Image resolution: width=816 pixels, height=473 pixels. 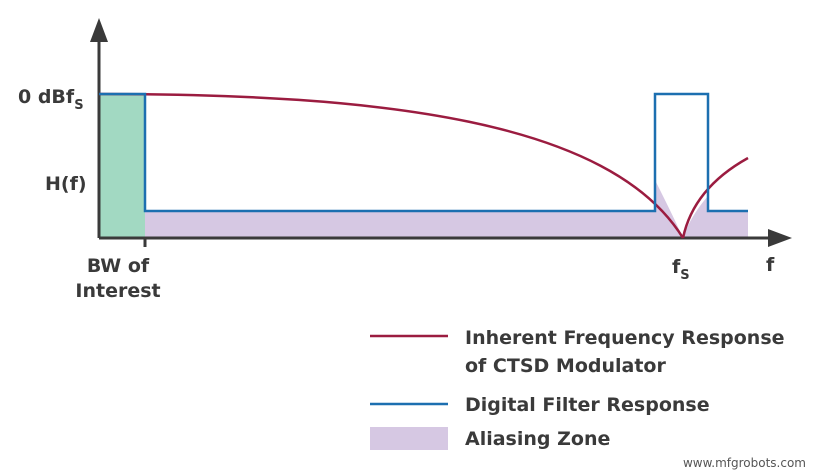 What do you see at coordinates (587, 405) in the screenshot?
I see `legend-label: Digital Filter Response` at bounding box center [587, 405].